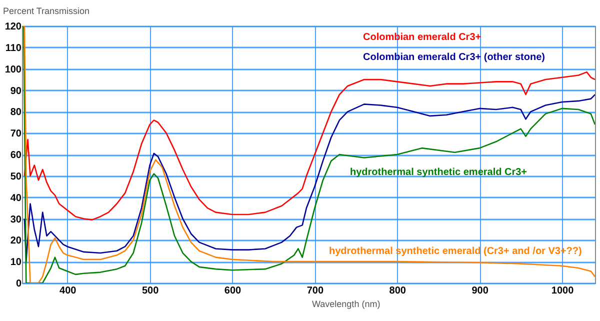 The image size is (600, 321). Describe the element at coordinates (16, 134) in the screenshot. I see `y-tick-label: 70` at that location.